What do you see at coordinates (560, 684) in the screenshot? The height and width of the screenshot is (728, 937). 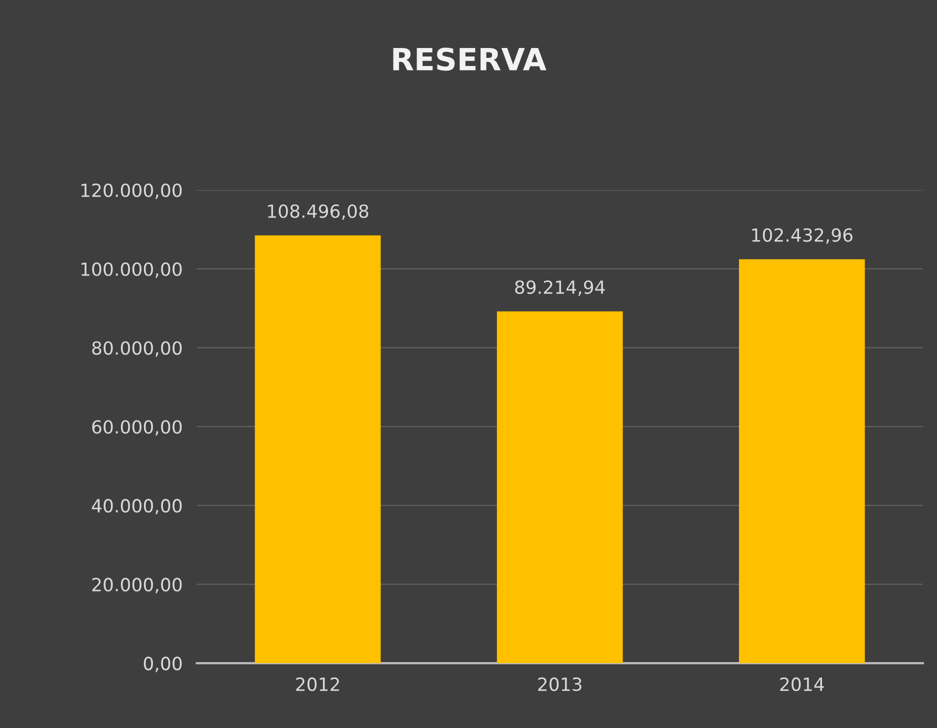 I see `x-tick-label: 2013` at bounding box center [560, 684].